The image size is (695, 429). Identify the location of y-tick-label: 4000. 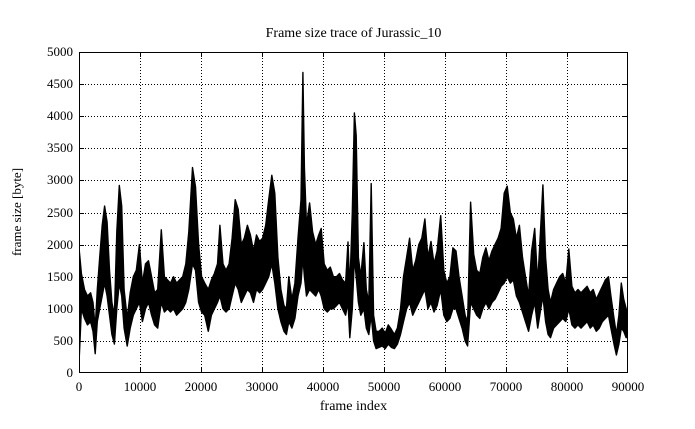
(60, 116).